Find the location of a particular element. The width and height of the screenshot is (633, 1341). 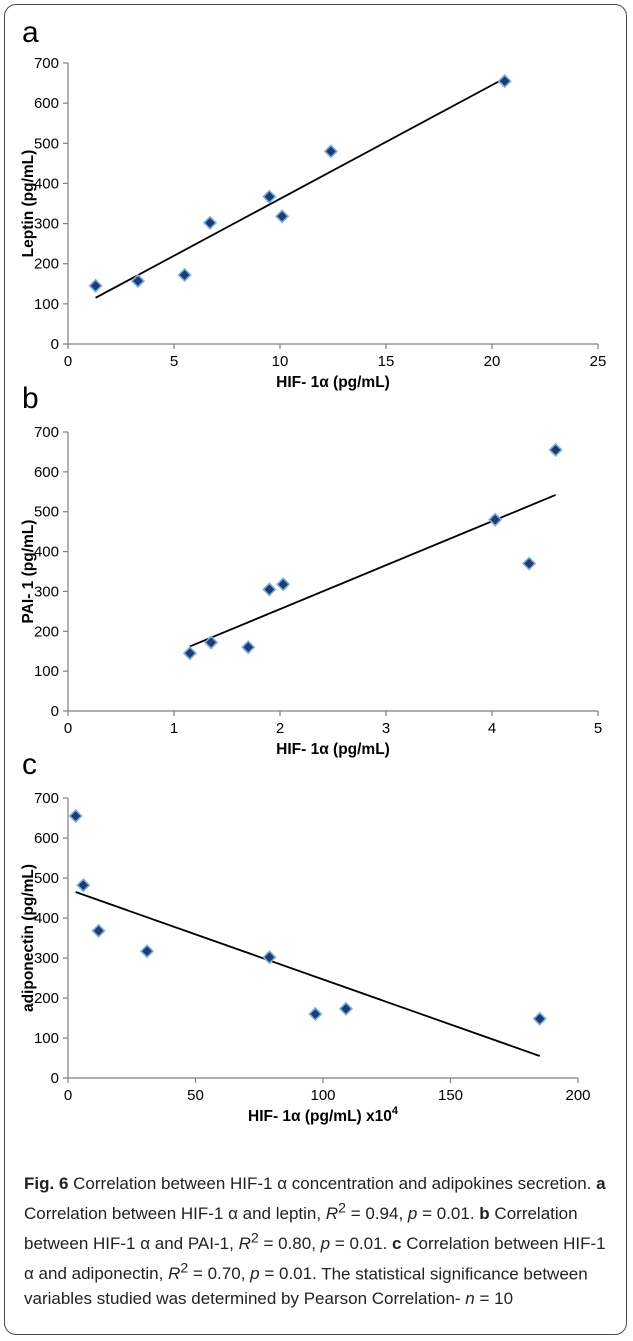

x-tick-label: 3 is located at coordinates (386, 728).